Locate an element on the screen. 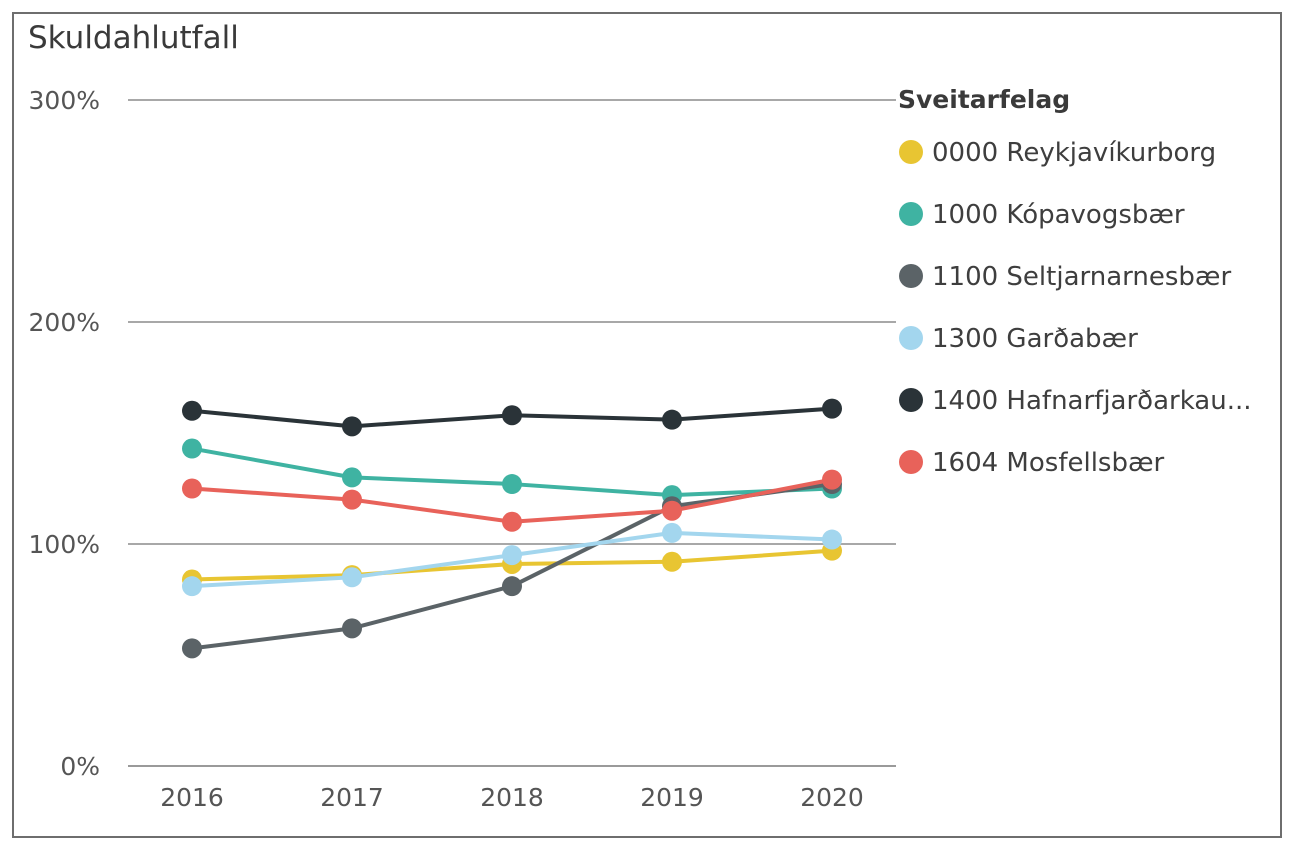  legend-label: 1000 Kópavogsbær is located at coordinates (1058, 215).